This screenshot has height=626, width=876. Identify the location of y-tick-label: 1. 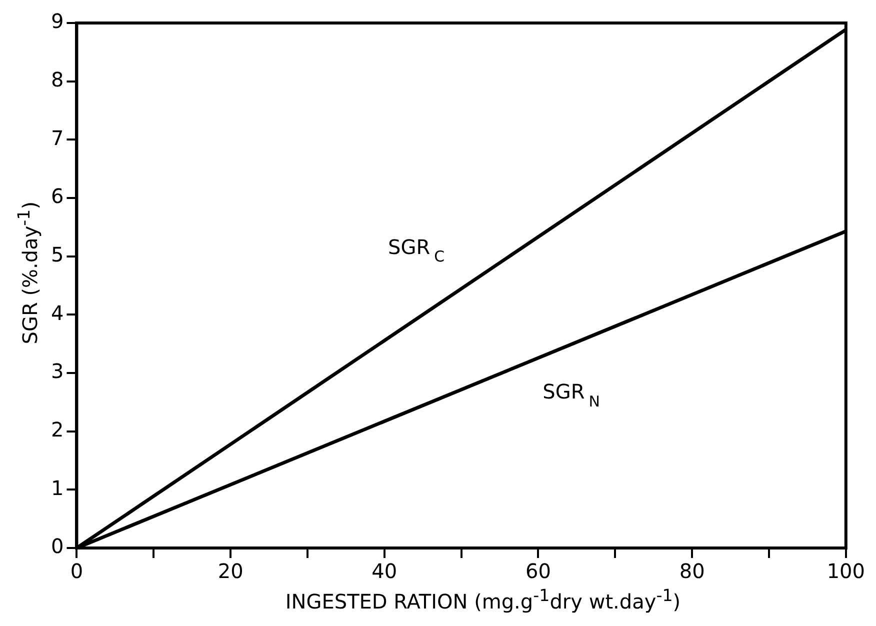
(57, 488).